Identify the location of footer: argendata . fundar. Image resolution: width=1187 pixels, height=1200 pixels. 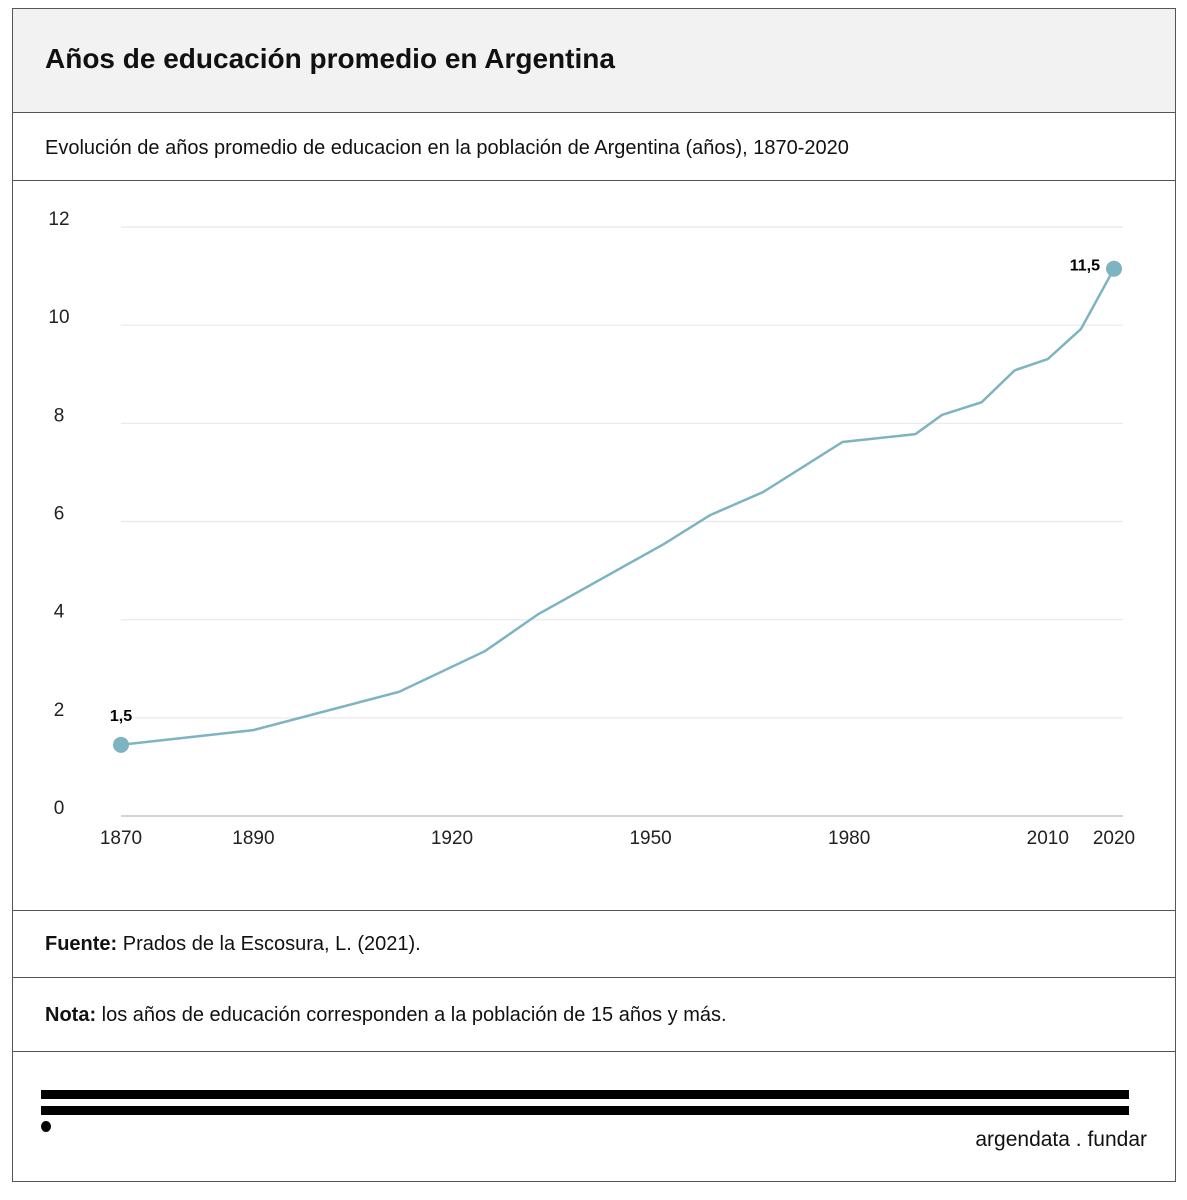
(594, 1117).